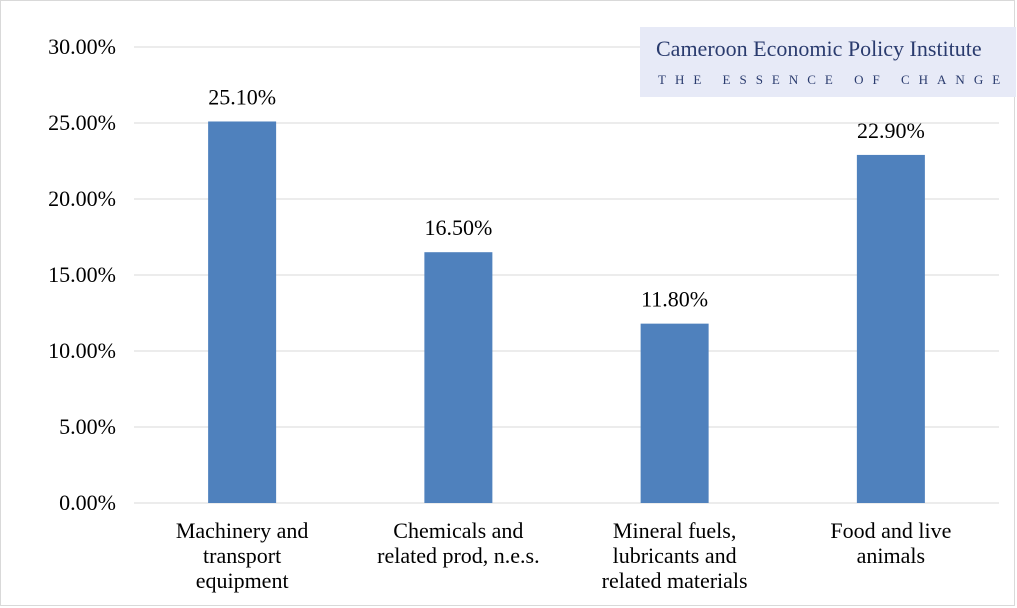 The height and width of the screenshot is (608, 1017). Describe the element at coordinates (82, 350) in the screenshot. I see `y-tick-label: 10.00%` at that location.